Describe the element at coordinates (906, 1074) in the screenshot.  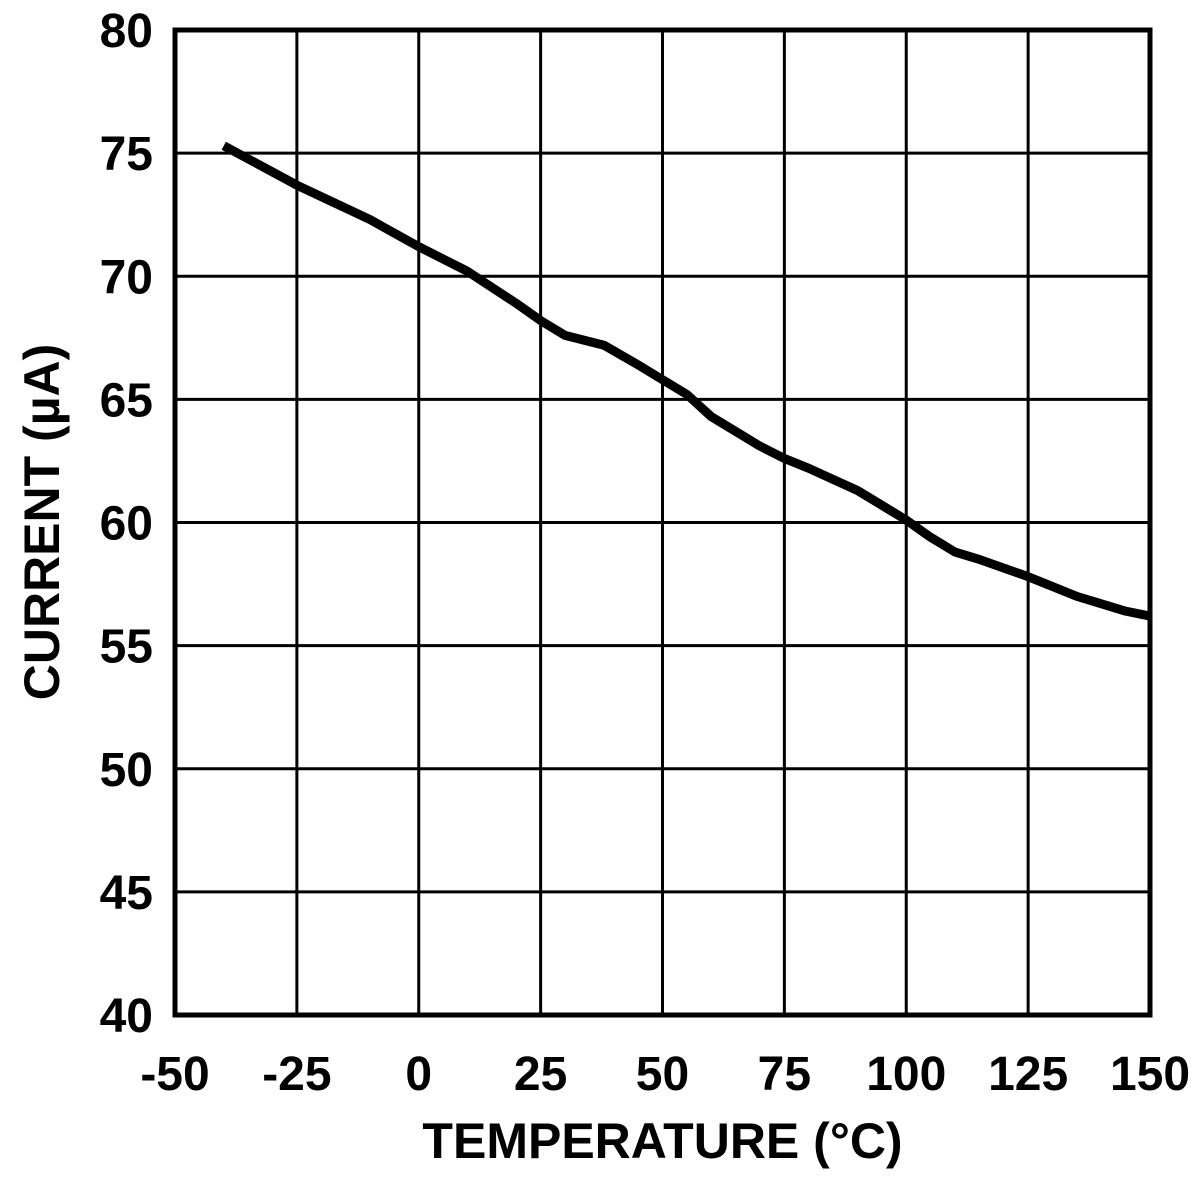
I see `x-tick-label: 100` at that location.